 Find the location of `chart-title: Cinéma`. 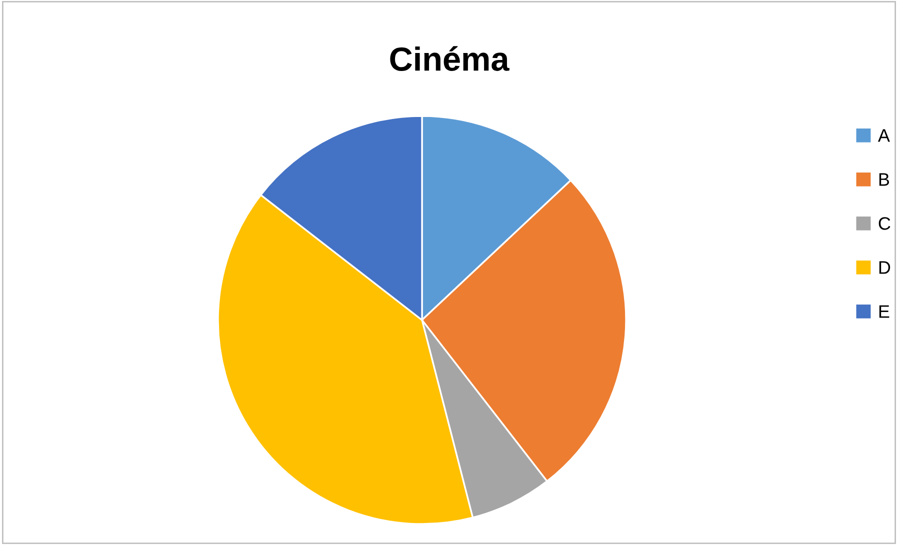

chart-title: Cinéma is located at coordinates (450, 58).